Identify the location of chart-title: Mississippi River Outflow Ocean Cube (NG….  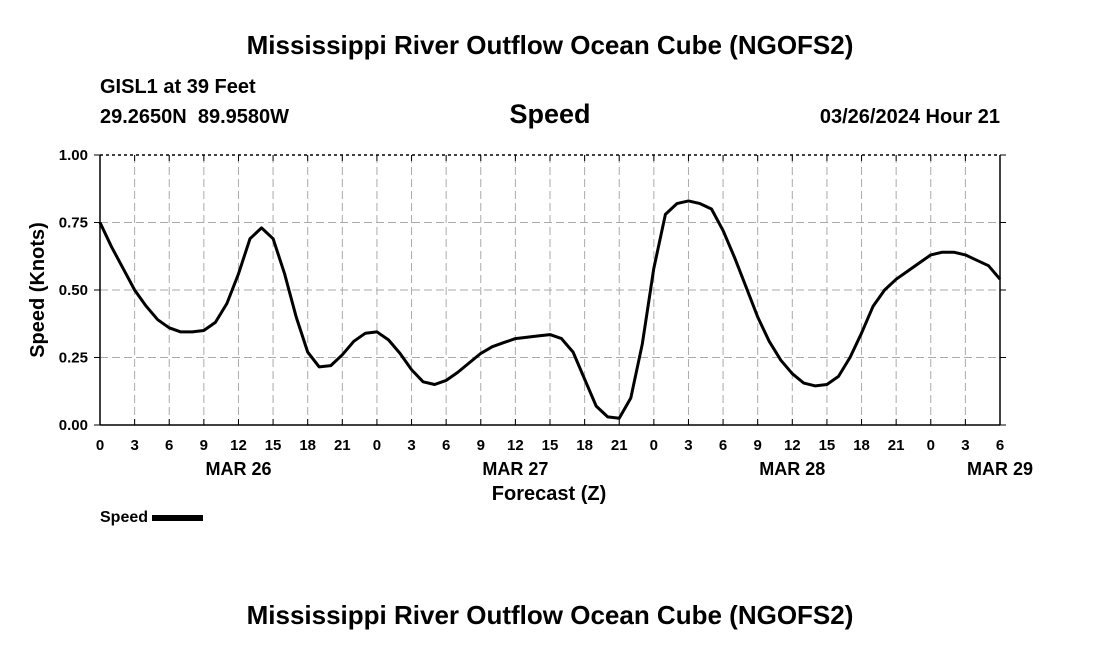
(550, 45).